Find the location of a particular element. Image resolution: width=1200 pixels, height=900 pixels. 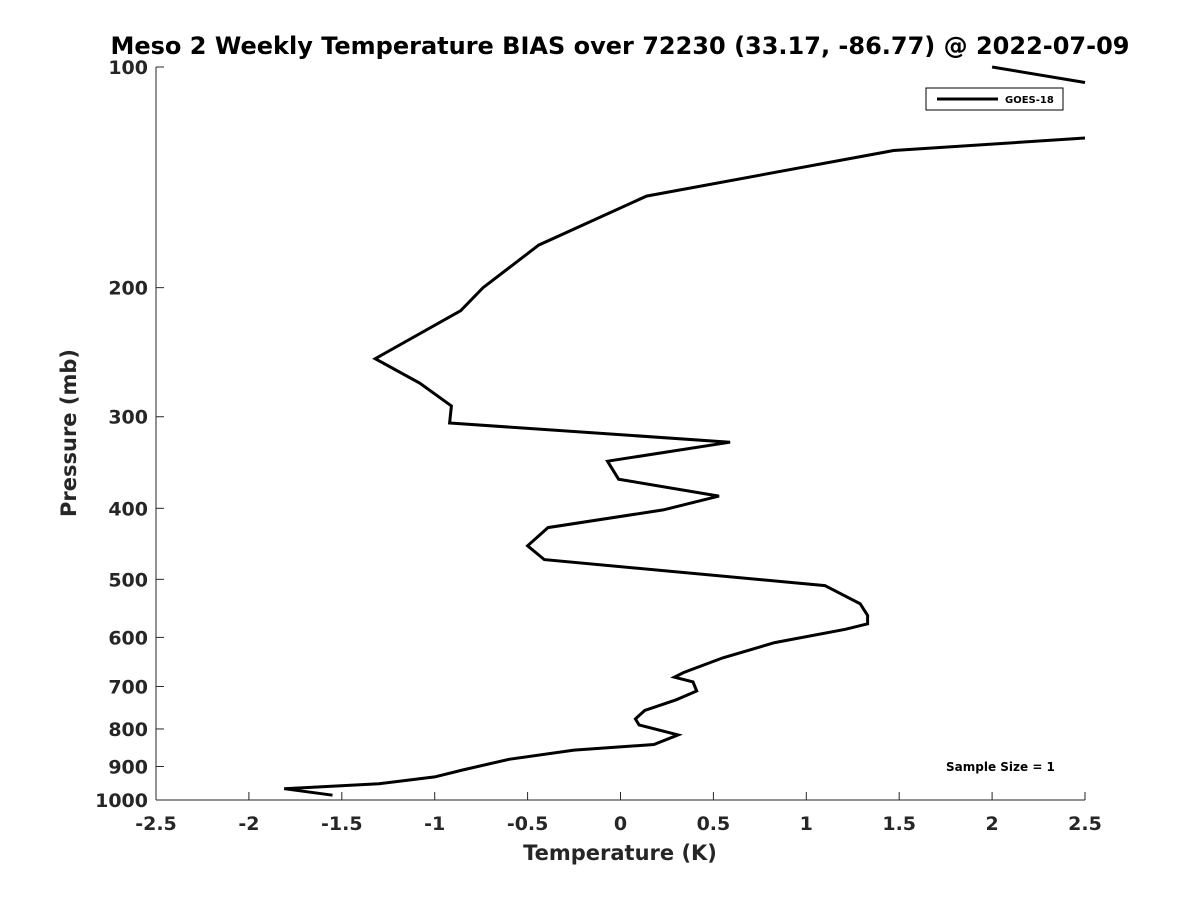

legend: GOES-18 is located at coordinates (994, 99).